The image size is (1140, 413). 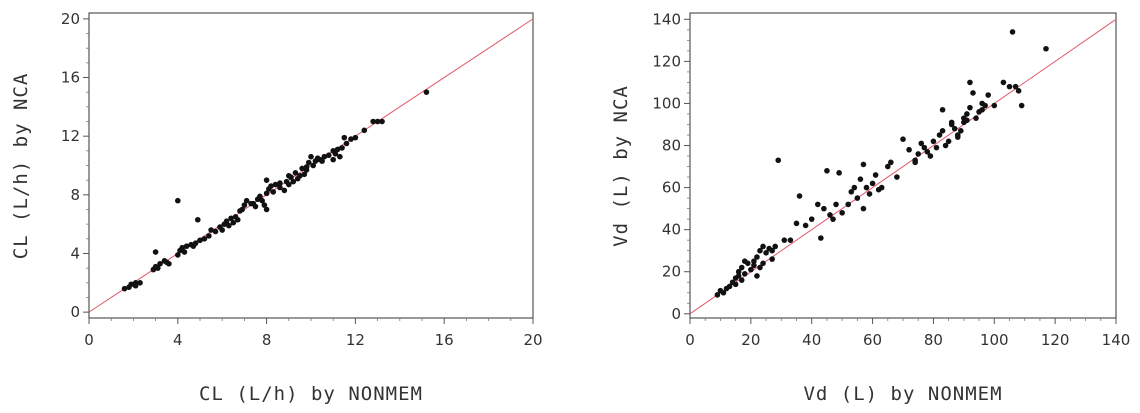 What do you see at coordinates (178, 340) in the screenshot?
I see `x-tick-label: 4` at bounding box center [178, 340].